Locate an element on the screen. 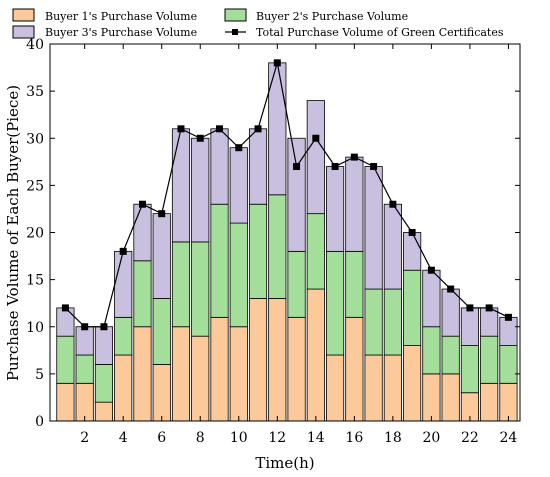 The image size is (550, 477). bar-buyer-3-t22 is located at coordinates (469, 326).